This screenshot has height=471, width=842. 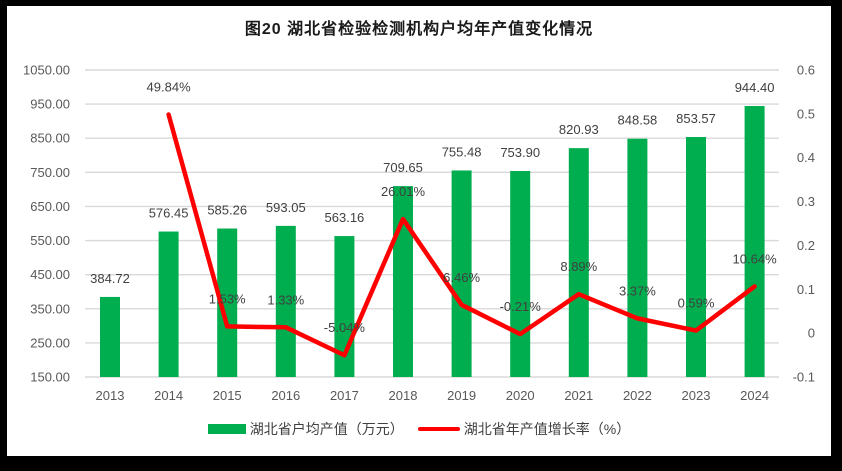 I want to click on left-axis-tick: 950.00, so click(x=50, y=104).